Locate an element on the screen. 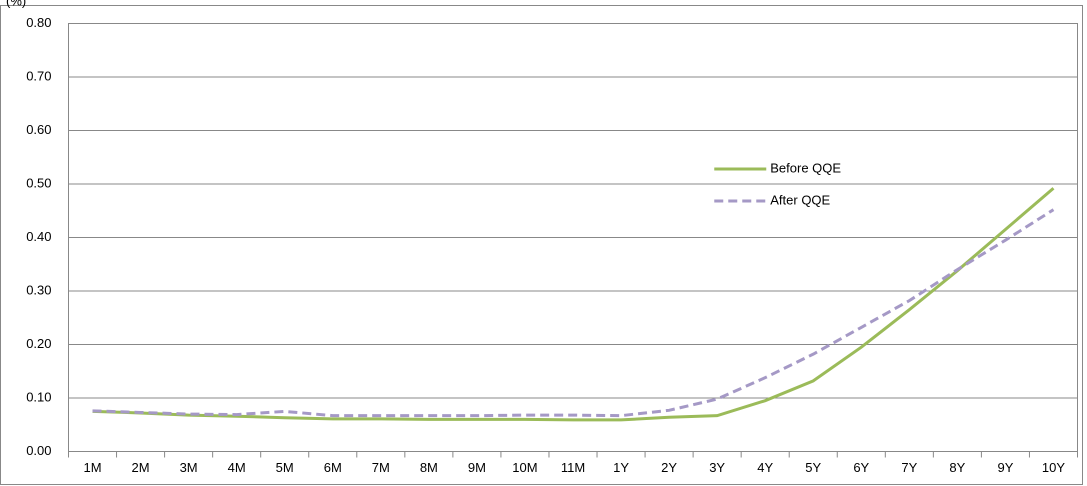  x-tick-label: 9M is located at coordinates (477, 467).